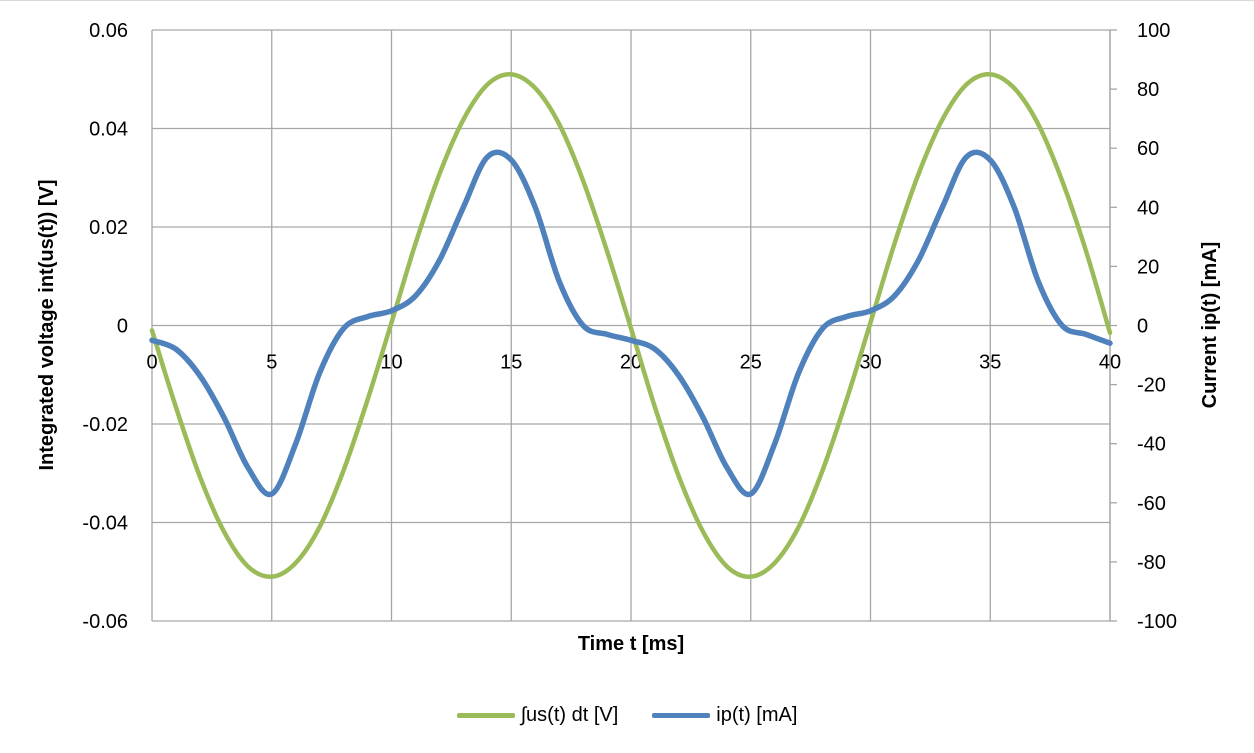  I want to click on x-tick-label: 0, so click(151, 363).